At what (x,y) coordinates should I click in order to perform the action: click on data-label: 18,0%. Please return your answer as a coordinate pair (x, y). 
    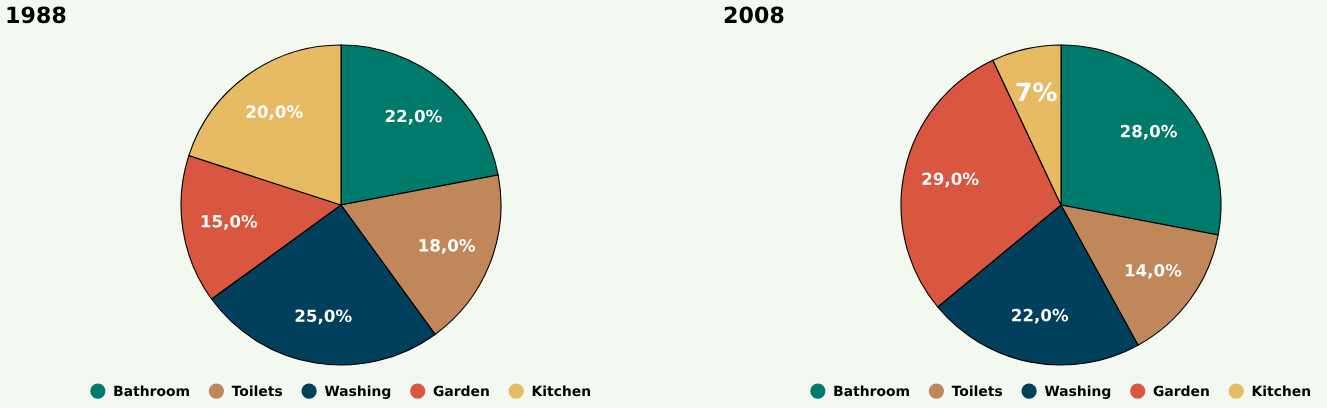
    Looking at the image, I should click on (447, 246).